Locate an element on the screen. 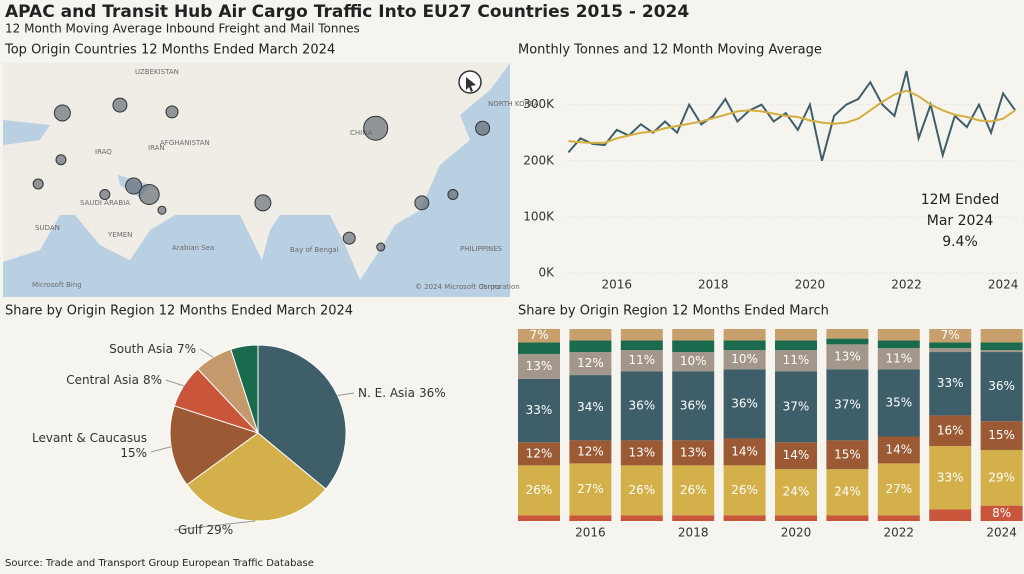 The height and width of the screenshot is (574, 1024). map-label: Terms is located at coordinates (490, 287).